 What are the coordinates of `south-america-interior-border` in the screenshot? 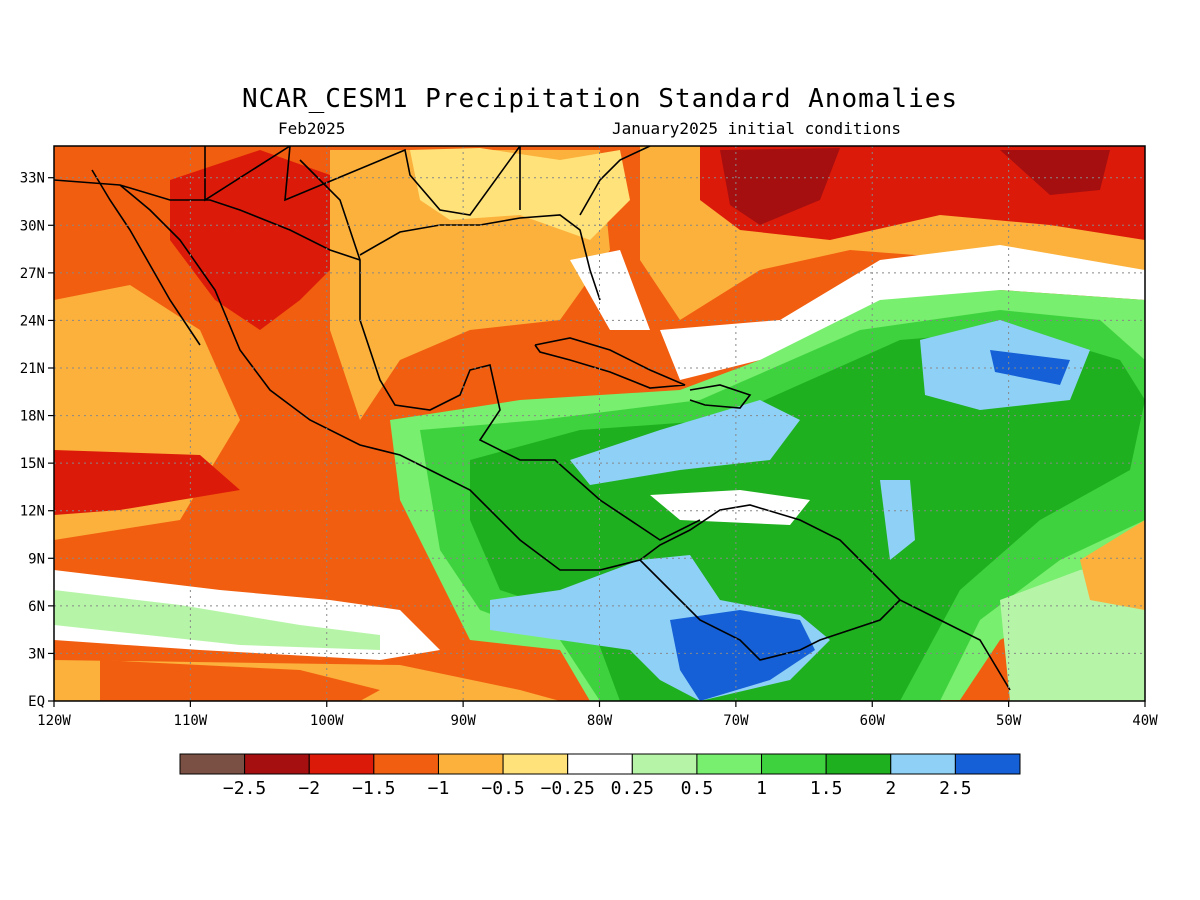 It's located at (770, 610).